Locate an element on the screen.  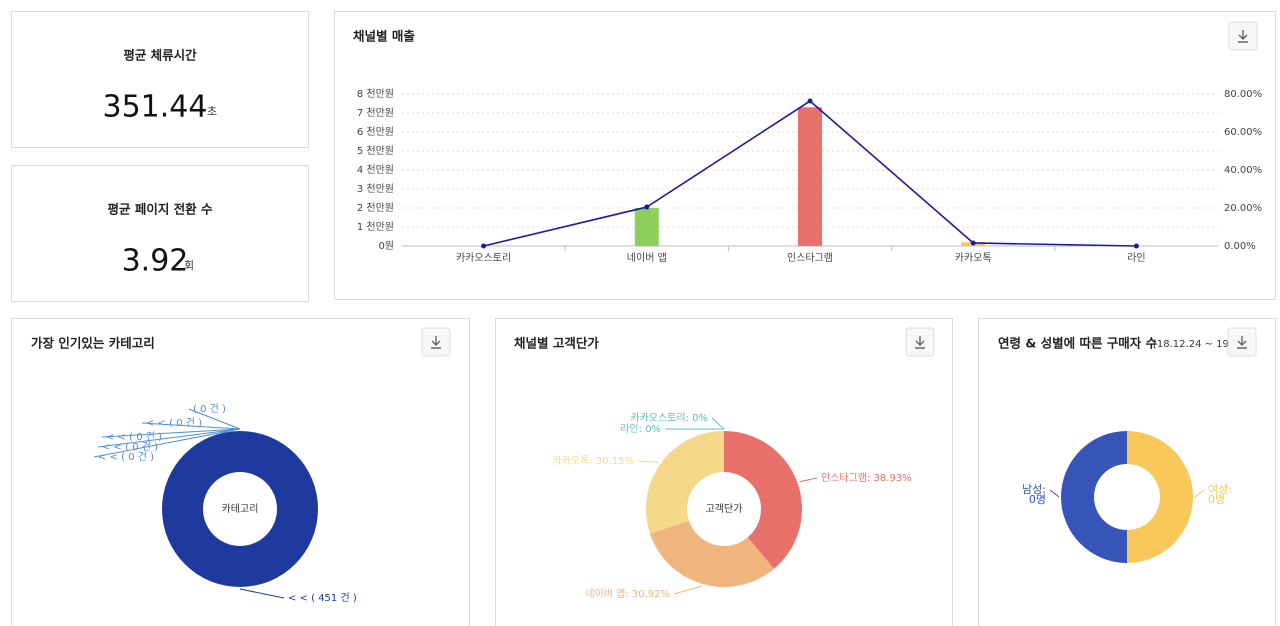
metric-value: 351.44 is located at coordinates (155, 107).